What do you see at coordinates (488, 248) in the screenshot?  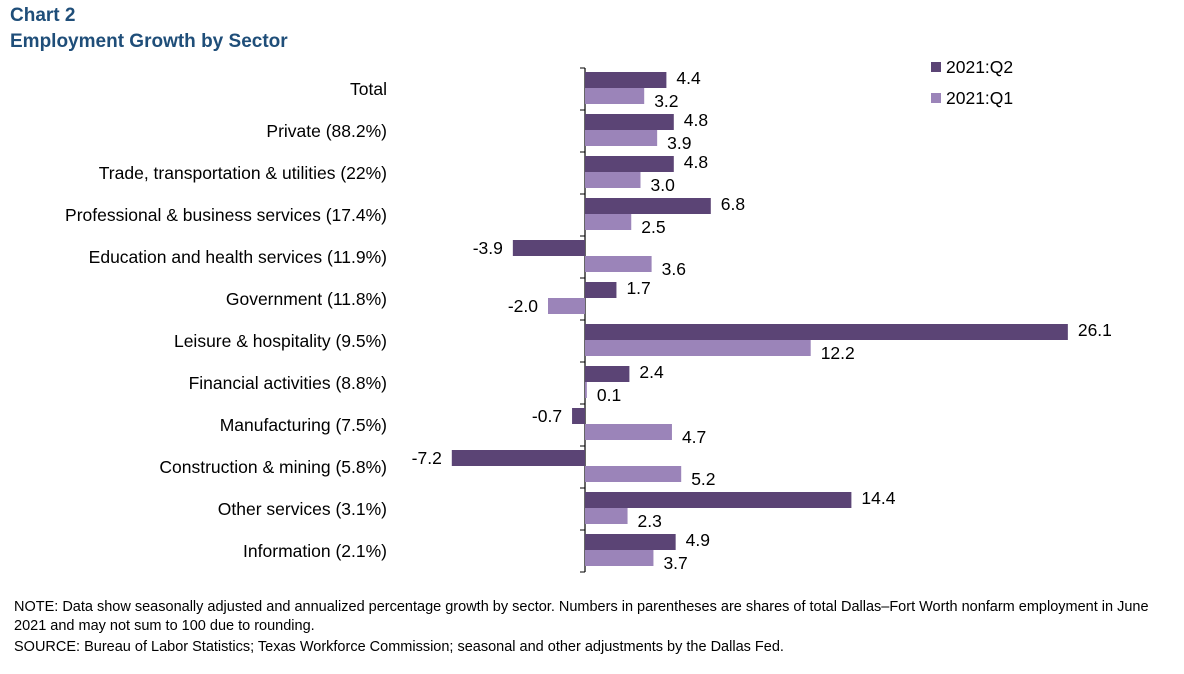 I see `data-label: -3.9` at bounding box center [488, 248].